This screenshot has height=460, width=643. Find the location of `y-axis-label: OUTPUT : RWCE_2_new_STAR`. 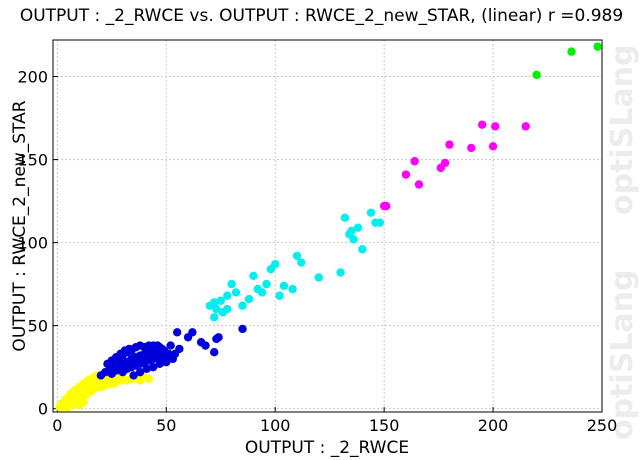

y-axis-label: OUTPUT : RWCE_2_new_STAR is located at coordinates (20, 225).